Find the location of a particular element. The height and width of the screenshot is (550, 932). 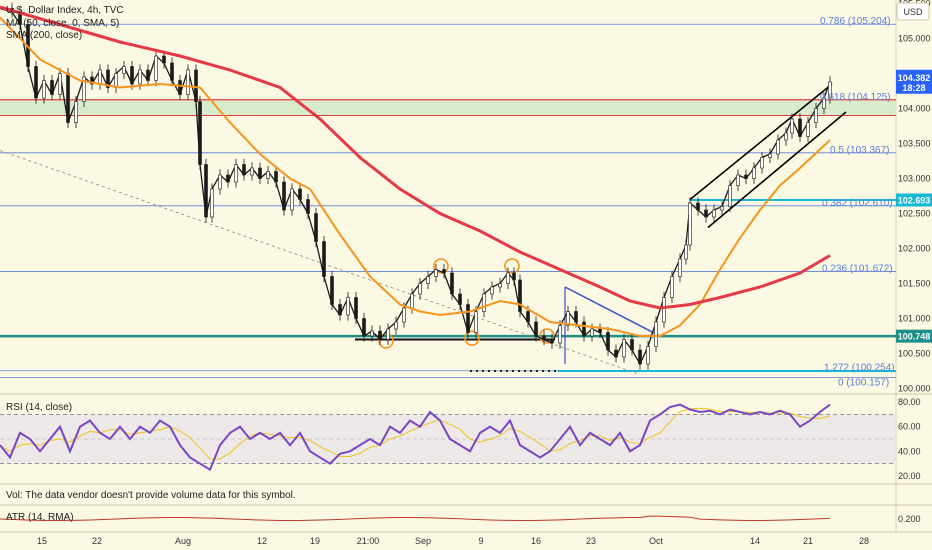

current-price-value: 104.382 is located at coordinates (914, 78).